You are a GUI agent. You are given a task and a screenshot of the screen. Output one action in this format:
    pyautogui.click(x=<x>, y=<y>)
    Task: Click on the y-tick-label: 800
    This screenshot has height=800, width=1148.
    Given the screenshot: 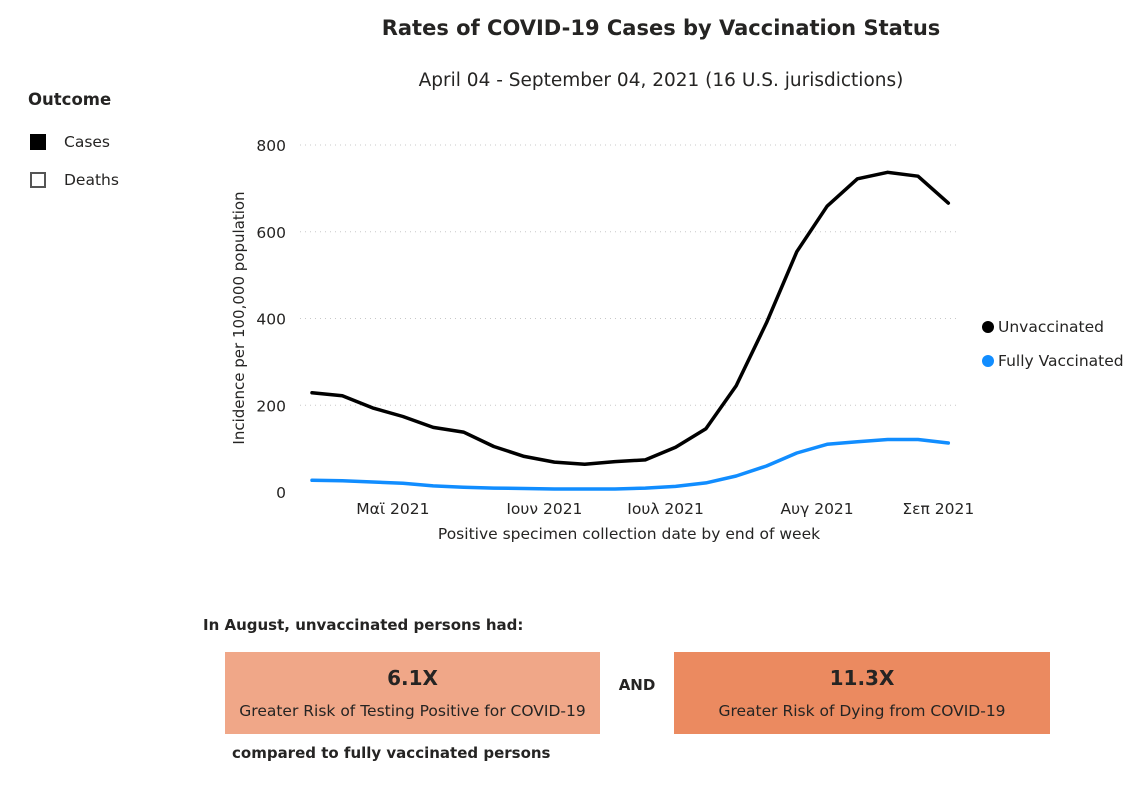 What is the action you would take?
    pyautogui.click(x=271, y=146)
    